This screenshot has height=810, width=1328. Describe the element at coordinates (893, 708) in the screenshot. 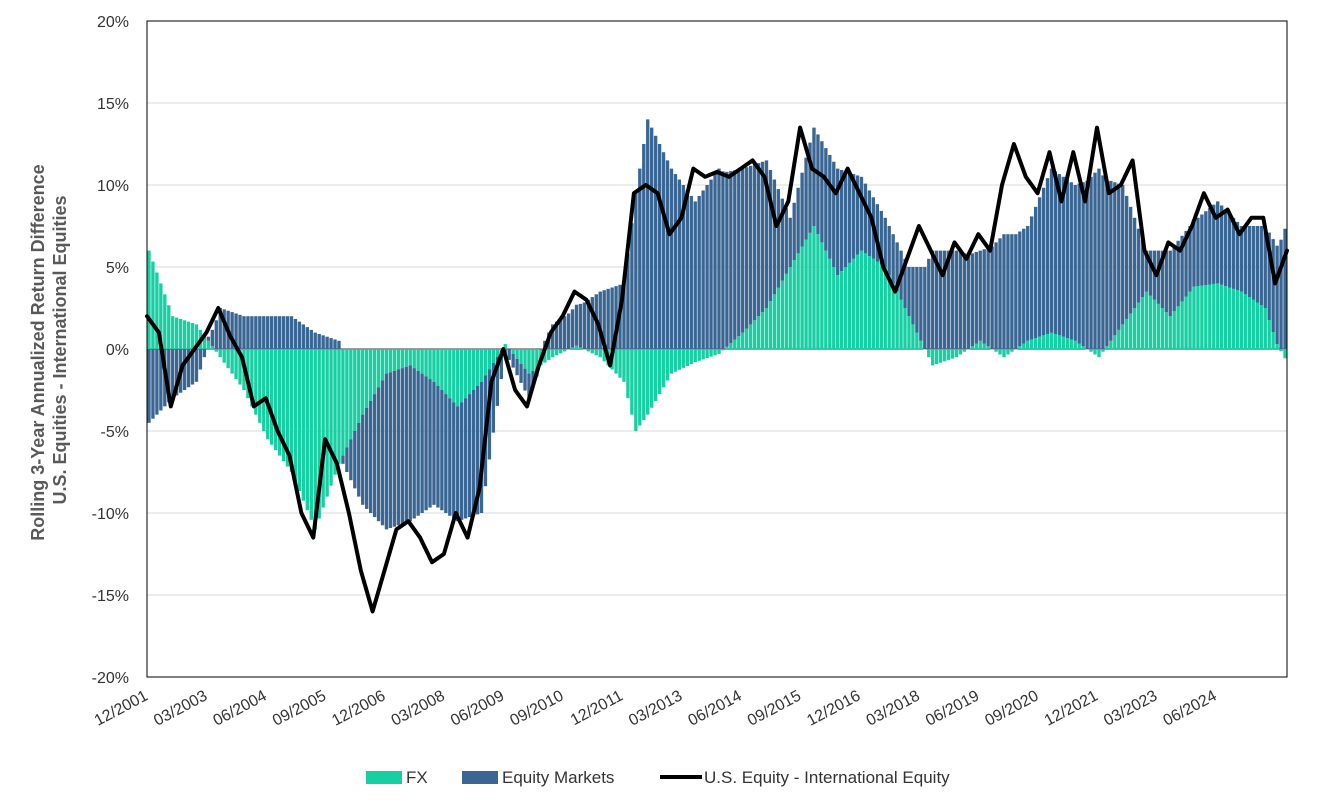

I see `x-tick-label: 03/2018` at that location.